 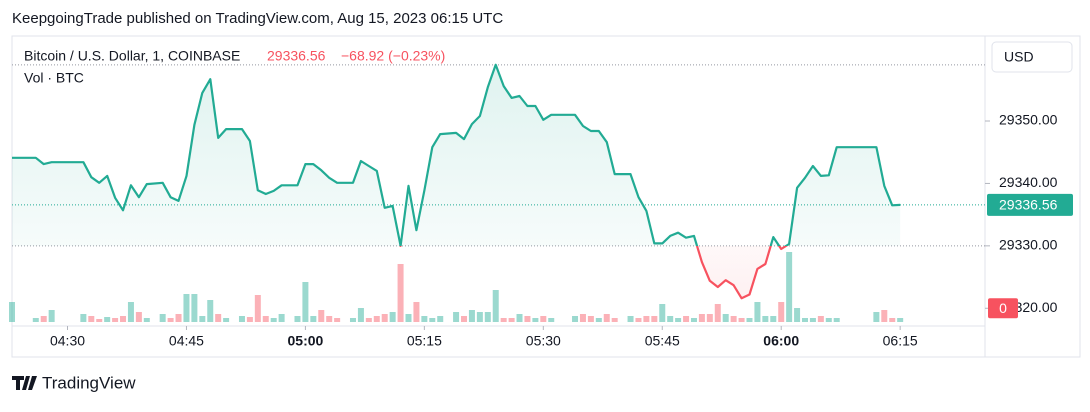 What do you see at coordinates (424, 341) in the screenshot?
I see `x-tick-label: 05:15` at bounding box center [424, 341].